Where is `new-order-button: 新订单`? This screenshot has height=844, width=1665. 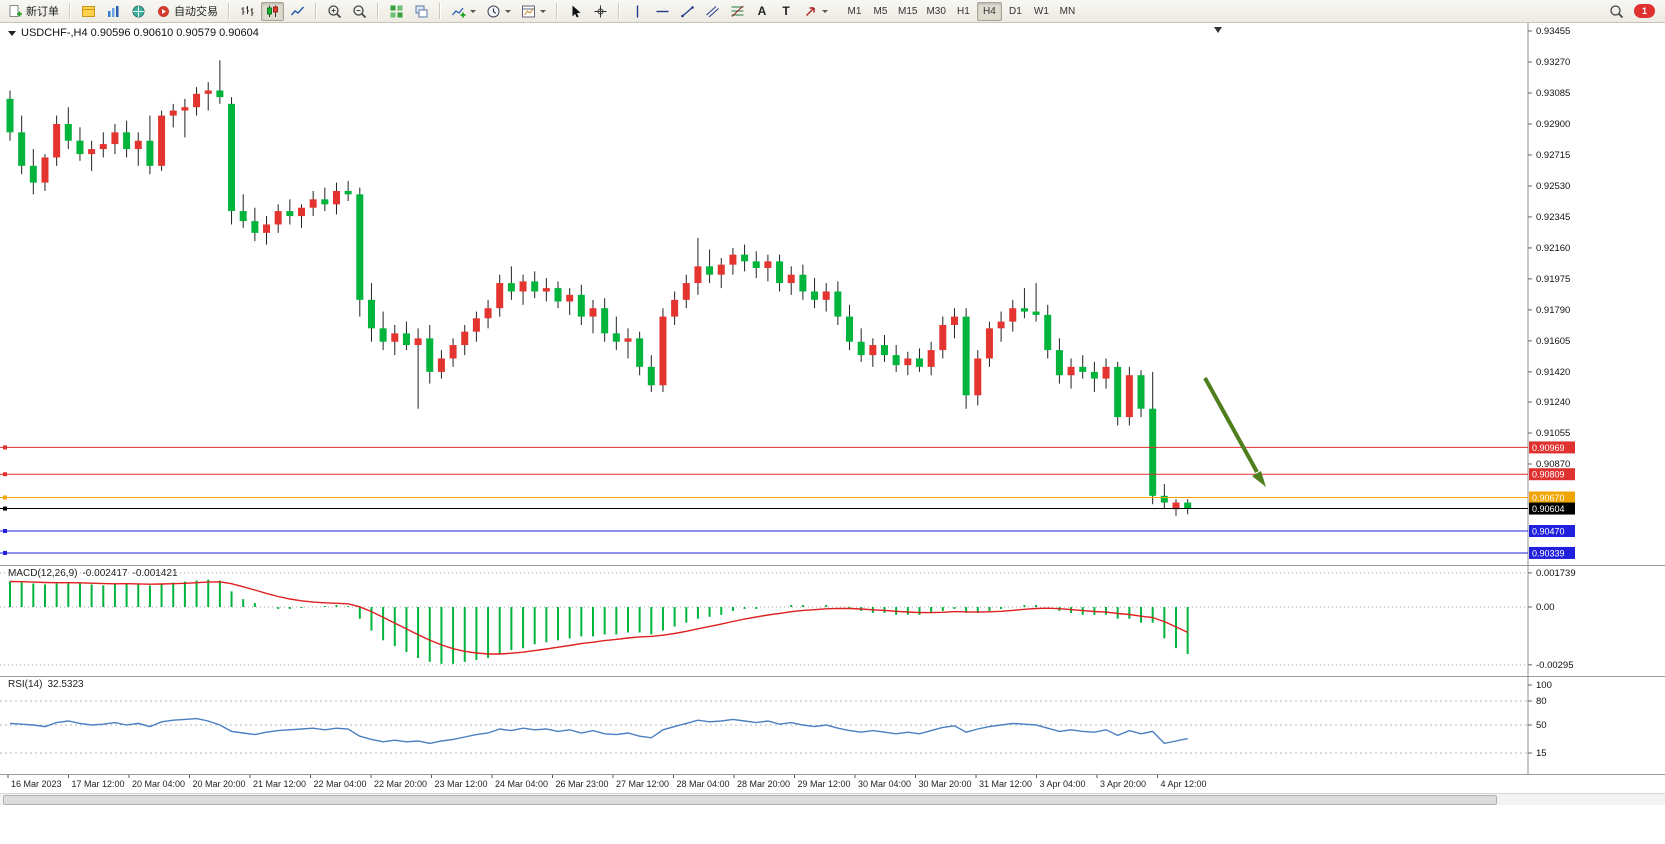 new-order-button: 新订单 is located at coordinates (33, 11).